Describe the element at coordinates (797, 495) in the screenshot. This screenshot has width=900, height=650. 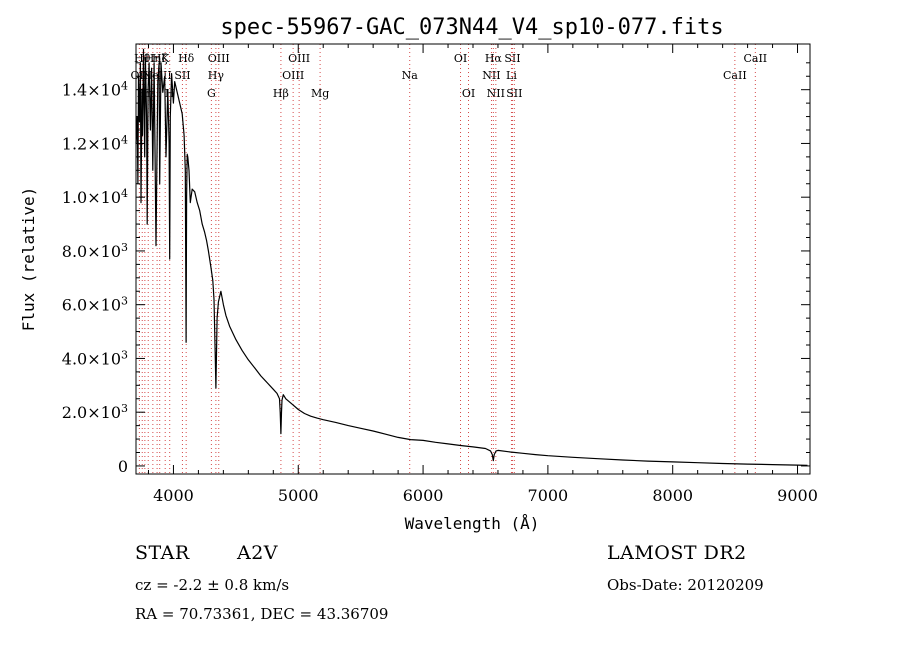
I see `x-tick-label: 9000` at that location.